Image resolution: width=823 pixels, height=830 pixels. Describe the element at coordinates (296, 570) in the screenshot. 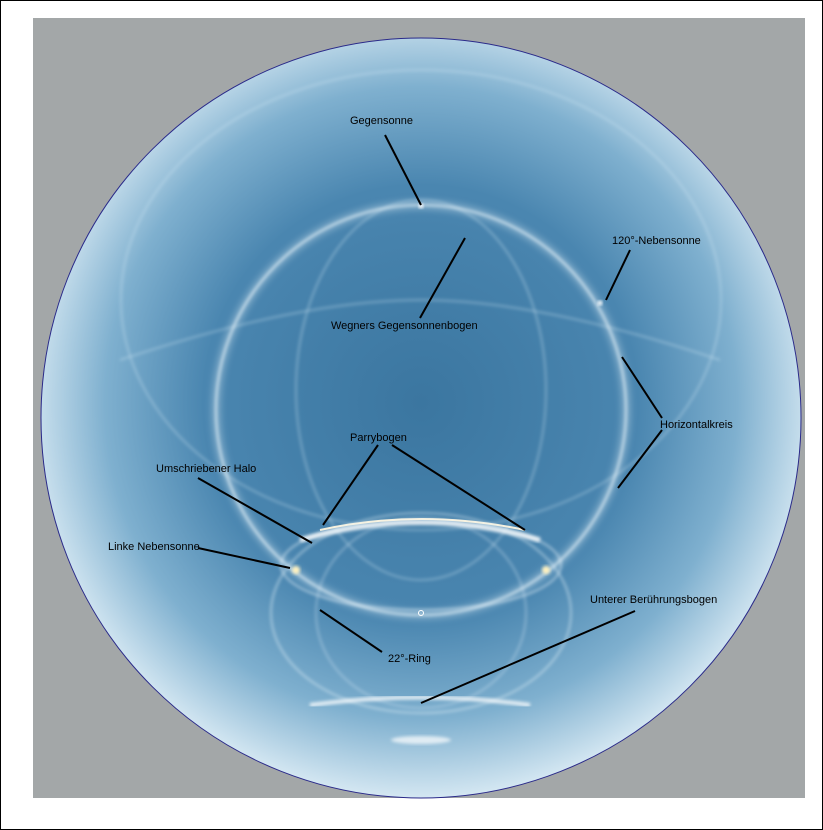

I see `left-parhelion` at that location.